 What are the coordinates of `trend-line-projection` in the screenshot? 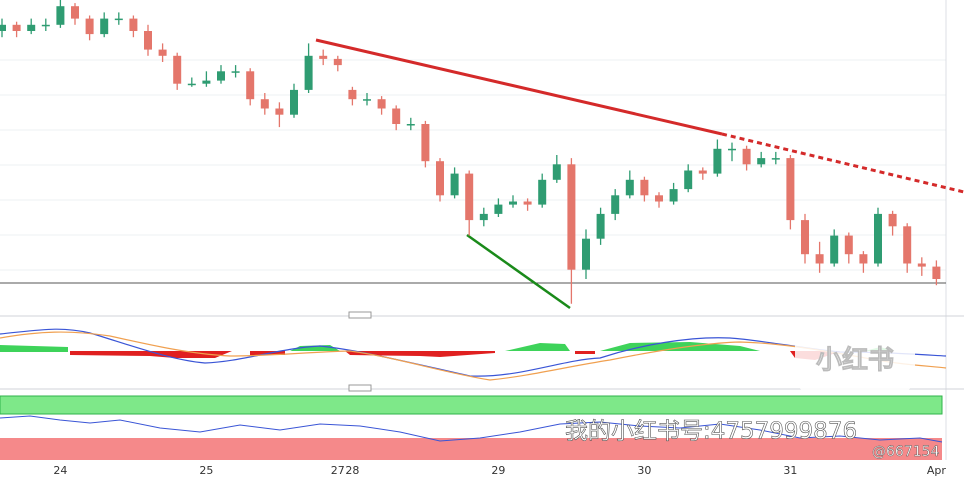 It's located at (842, 163).